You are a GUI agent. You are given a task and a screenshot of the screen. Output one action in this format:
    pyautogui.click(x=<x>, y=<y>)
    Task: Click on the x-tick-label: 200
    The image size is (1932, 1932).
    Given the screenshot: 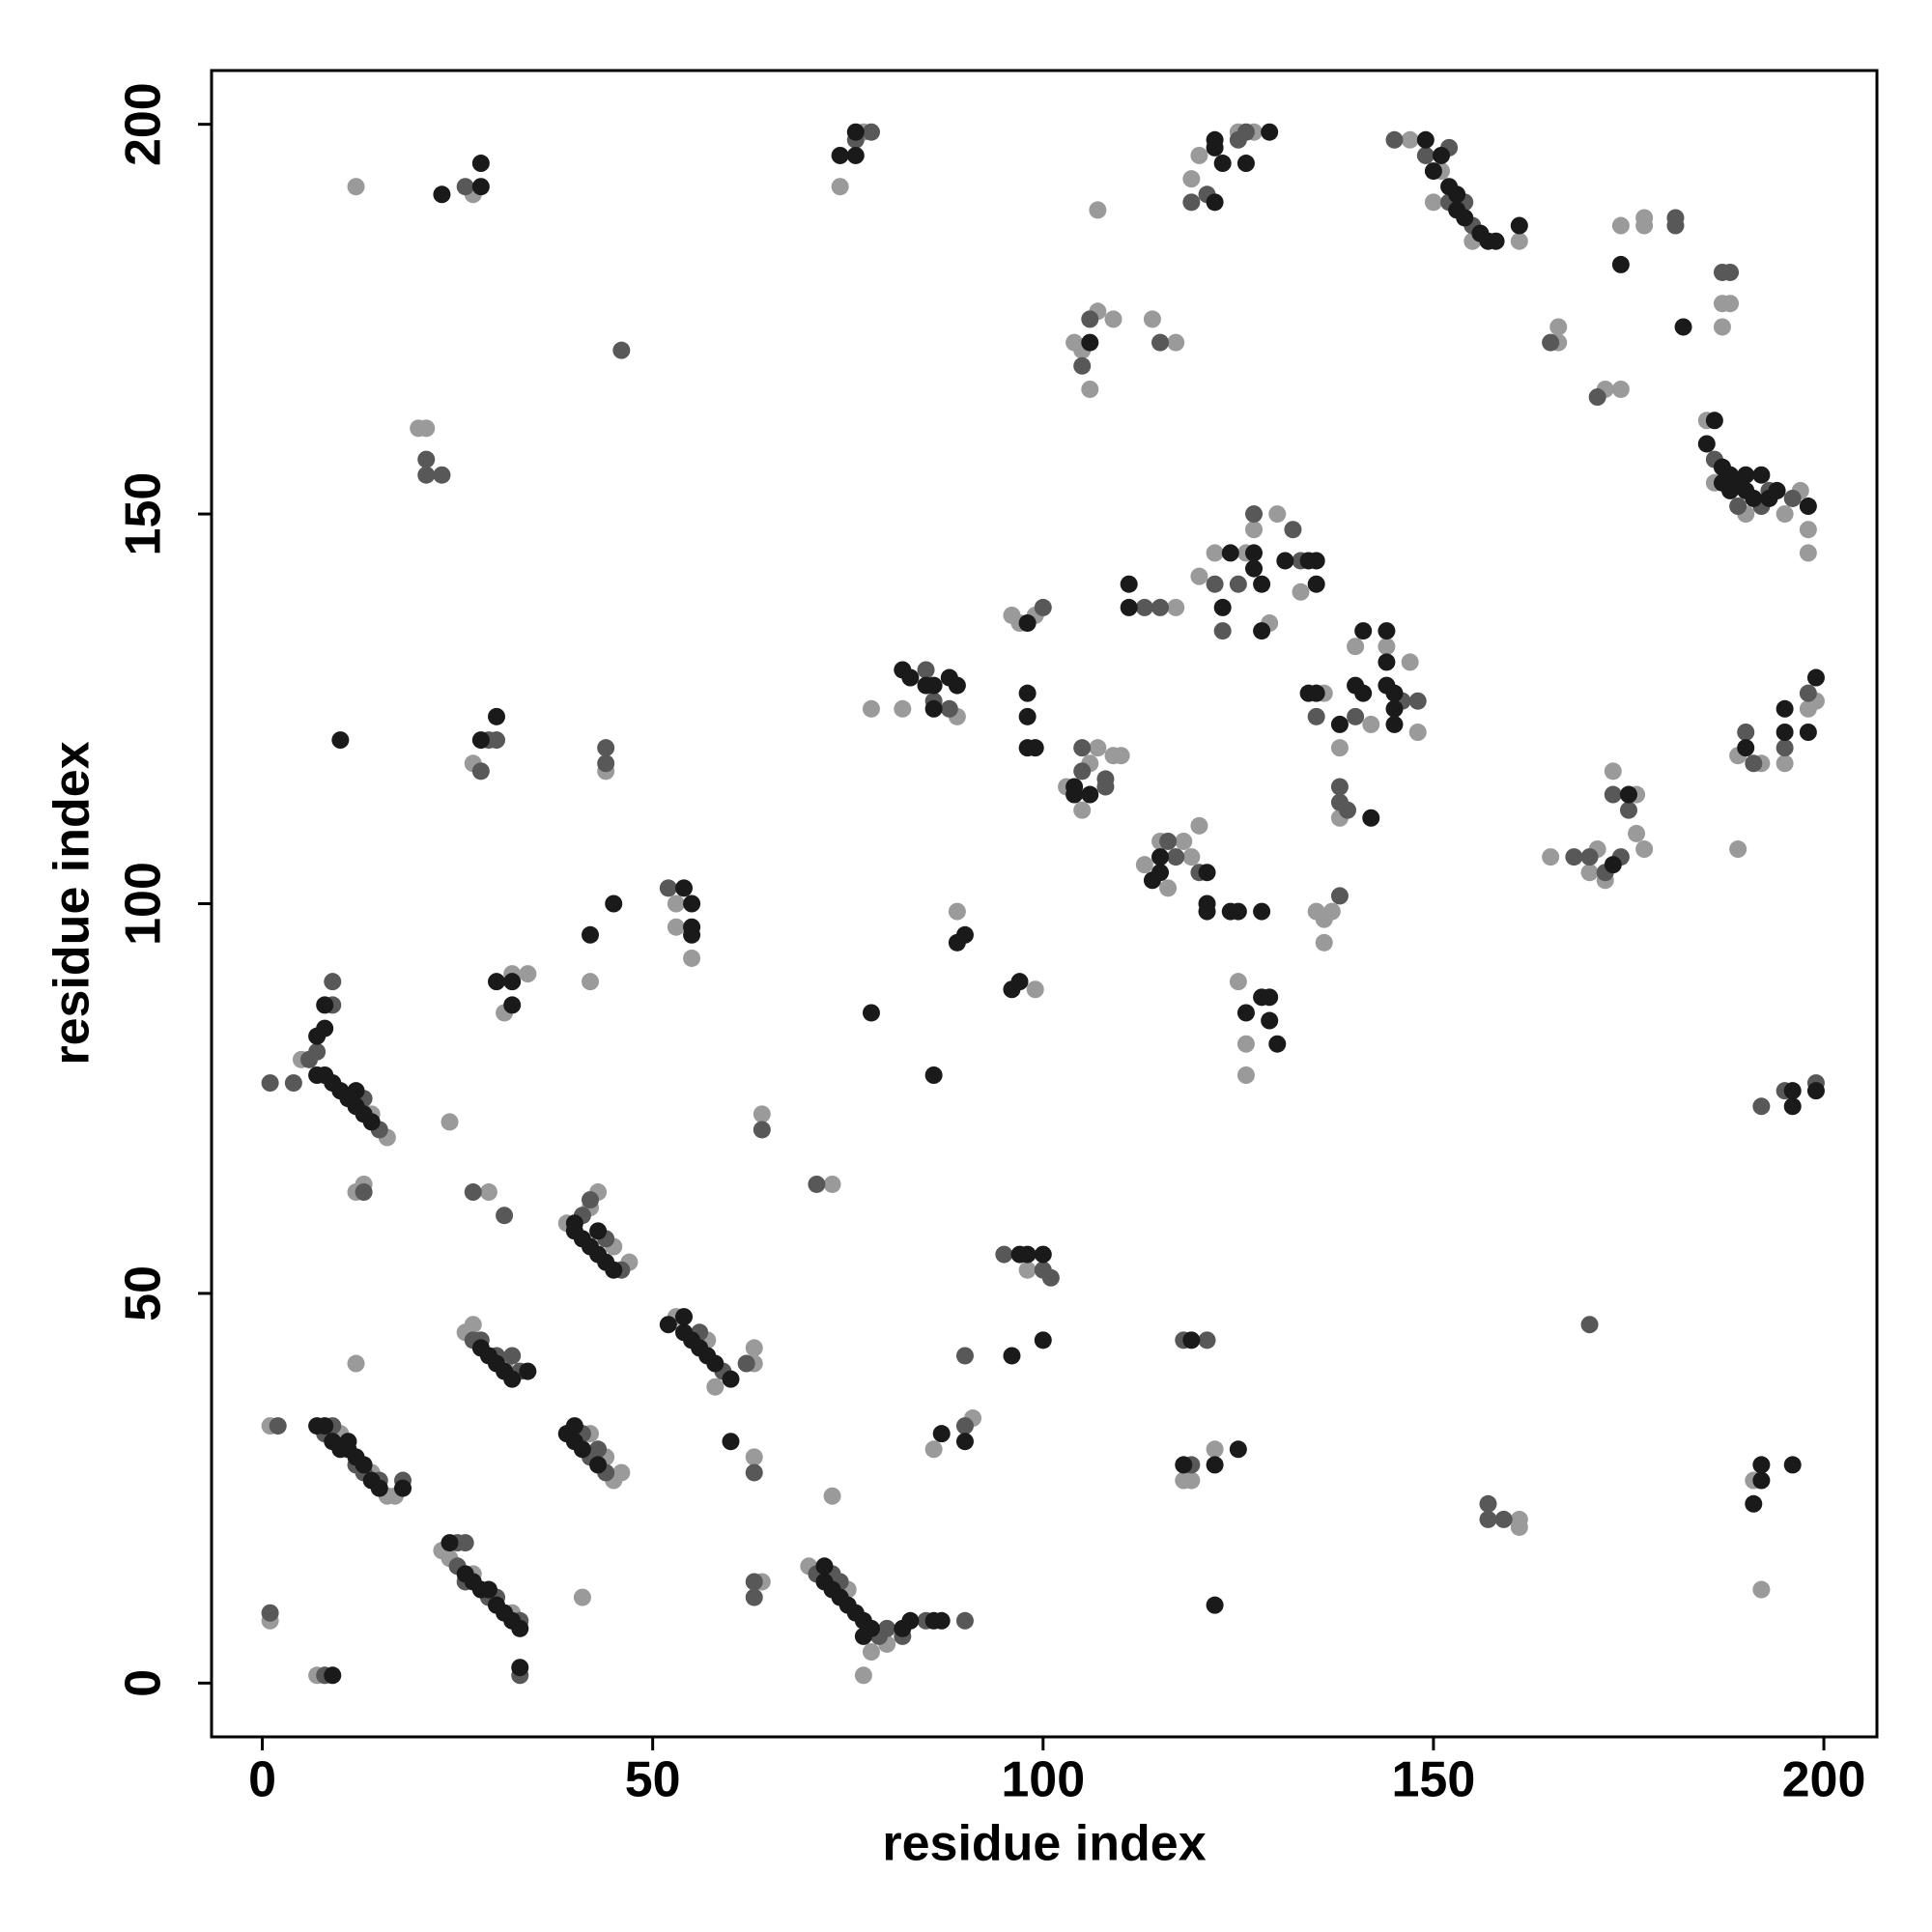 What is the action you would take?
    pyautogui.click(x=1824, y=1780)
    